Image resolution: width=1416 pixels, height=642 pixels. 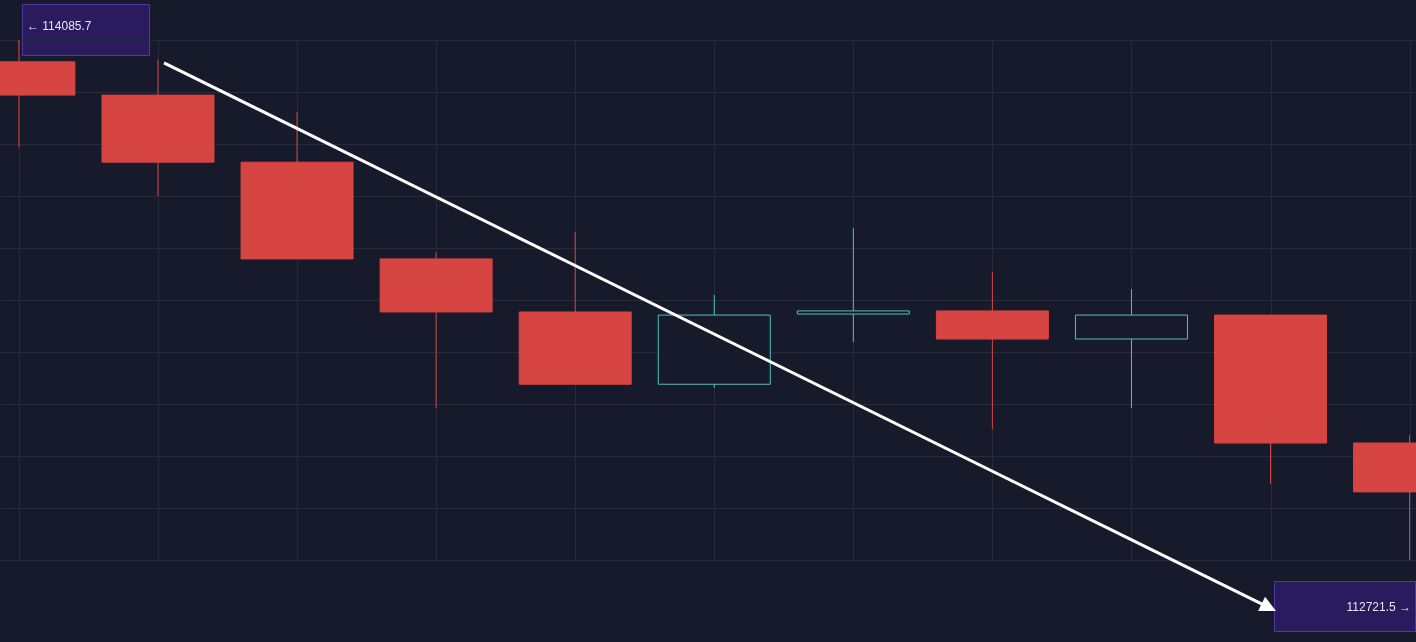 What do you see at coordinates (853, 285) in the screenshot?
I see `candlestick` at bounding box center [853, 285].